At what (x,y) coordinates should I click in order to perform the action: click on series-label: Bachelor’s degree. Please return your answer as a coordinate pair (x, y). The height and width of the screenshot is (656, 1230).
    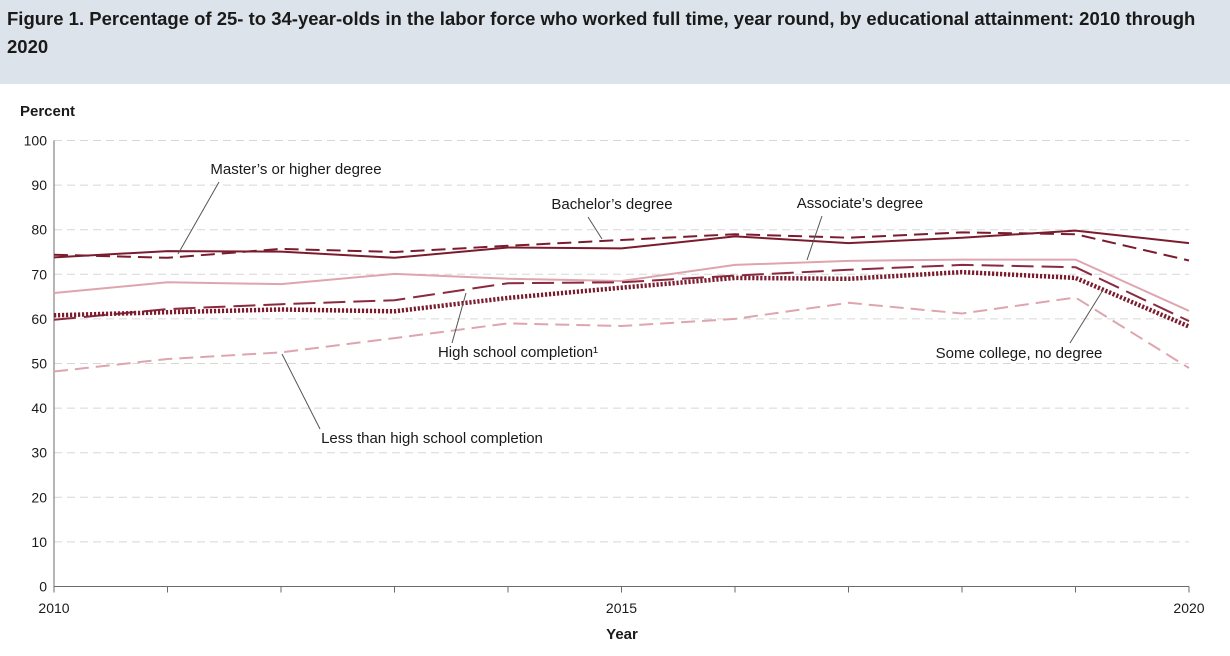
    Looking at the image, I should click on (611, 204).